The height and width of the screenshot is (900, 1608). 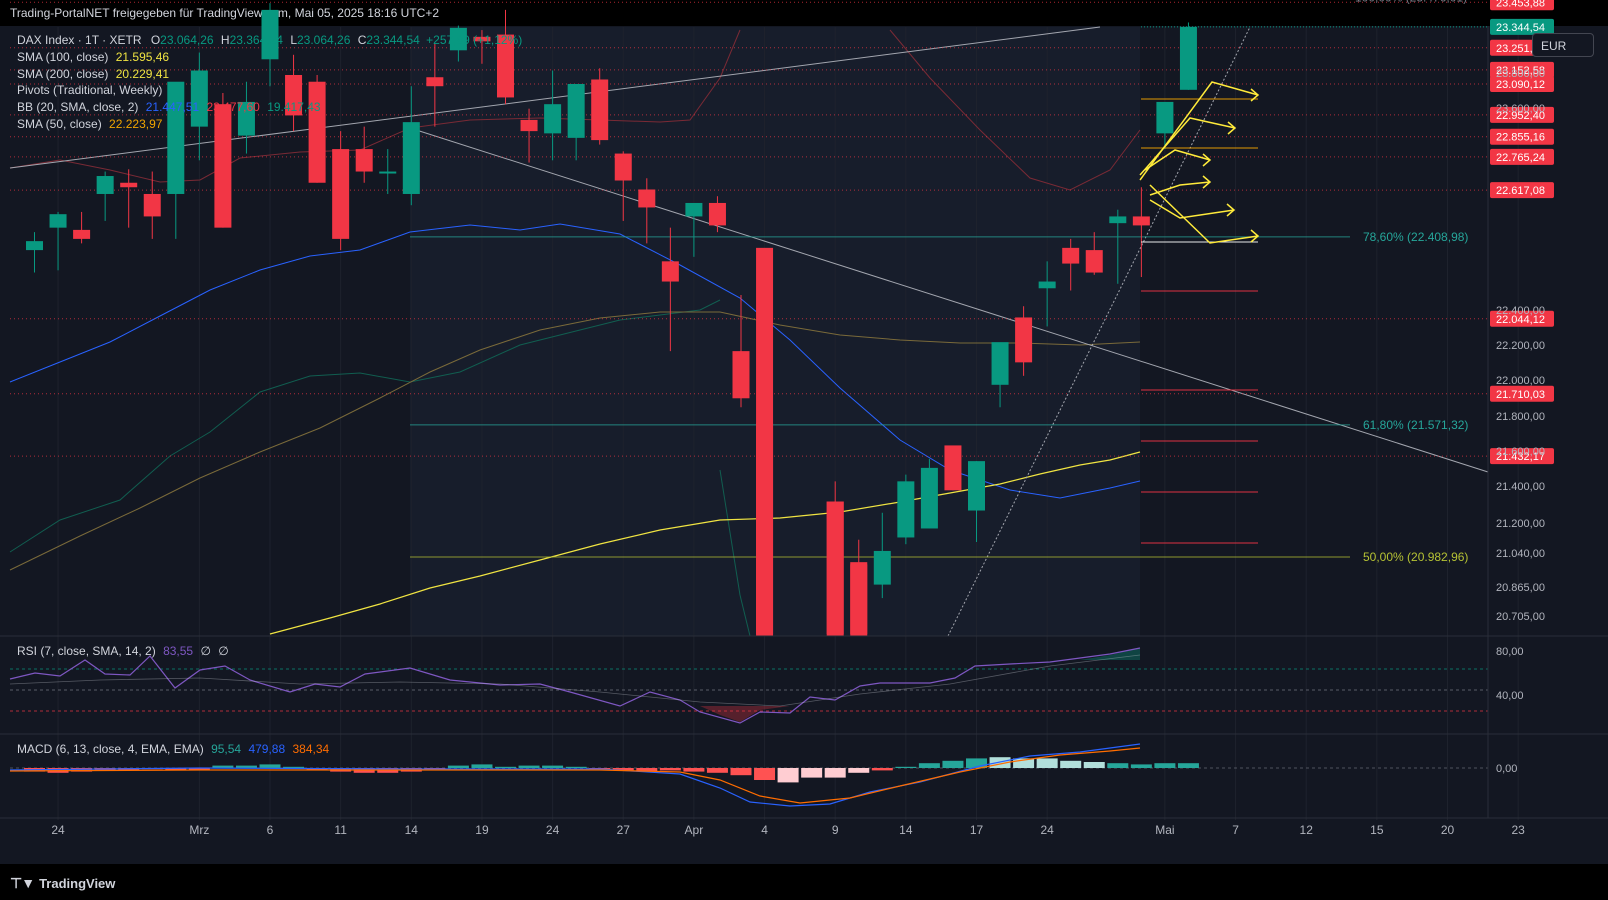 I want to click on legend-pivots-label: Pivots (Traditional, Weekly), so click(x=90, y=90).